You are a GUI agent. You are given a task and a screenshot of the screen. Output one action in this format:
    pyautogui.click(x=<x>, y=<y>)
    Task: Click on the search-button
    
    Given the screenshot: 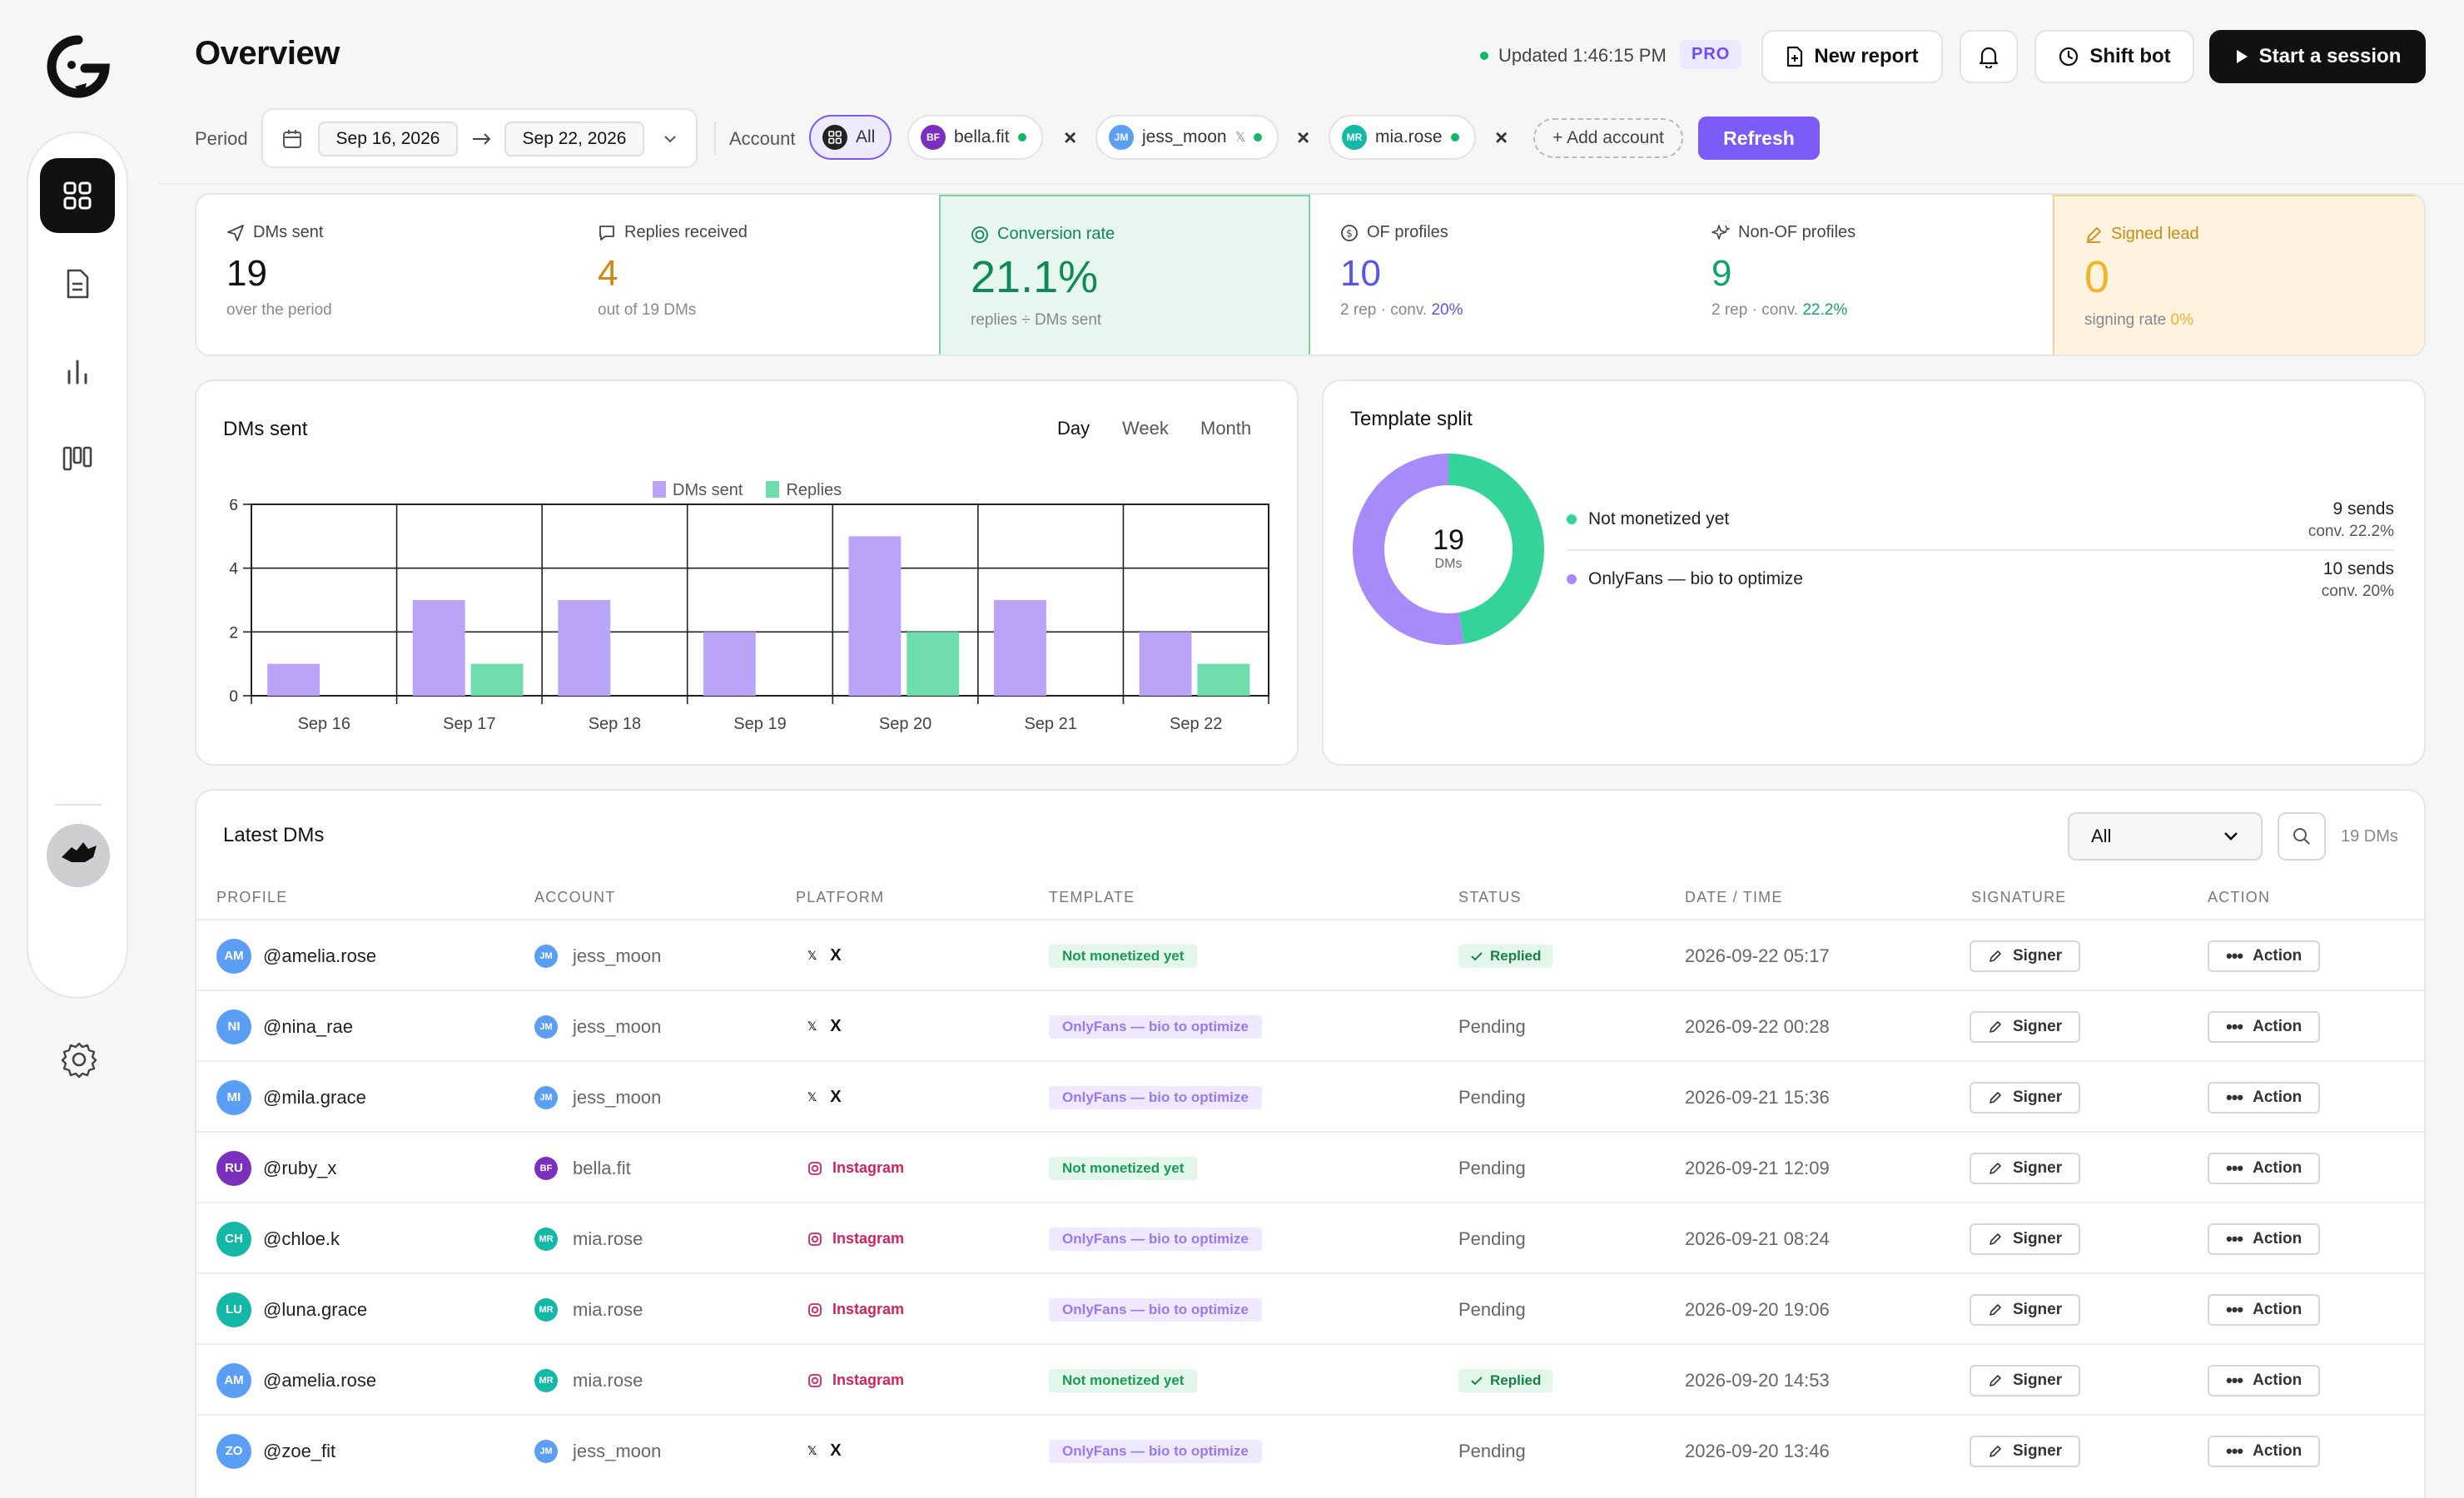 What is the action you would take?
    pyautogui.click(x=2302, y=836)
    